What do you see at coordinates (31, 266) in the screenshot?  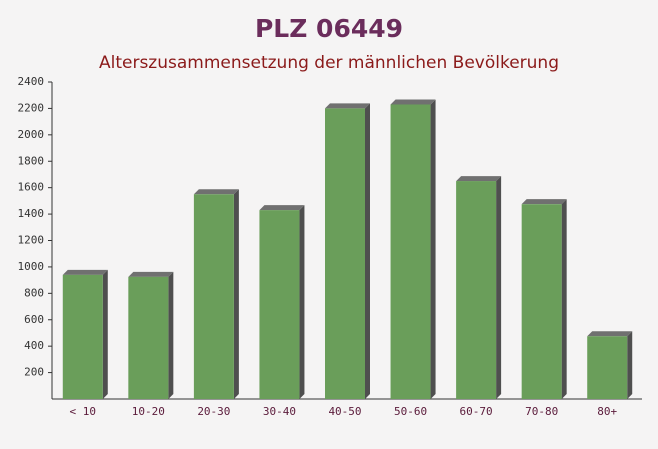 I see `y-tick-label: 1000` at bounding box center [31, 266].